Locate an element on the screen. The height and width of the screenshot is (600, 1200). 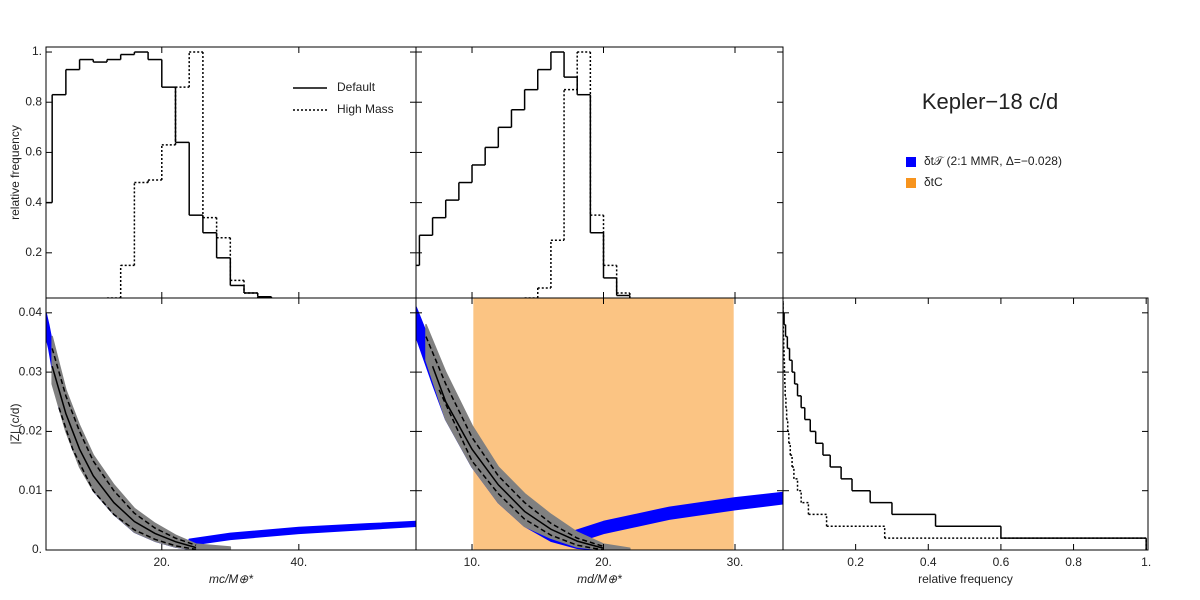
legend-label: Default is located at coordinates (356, 87).